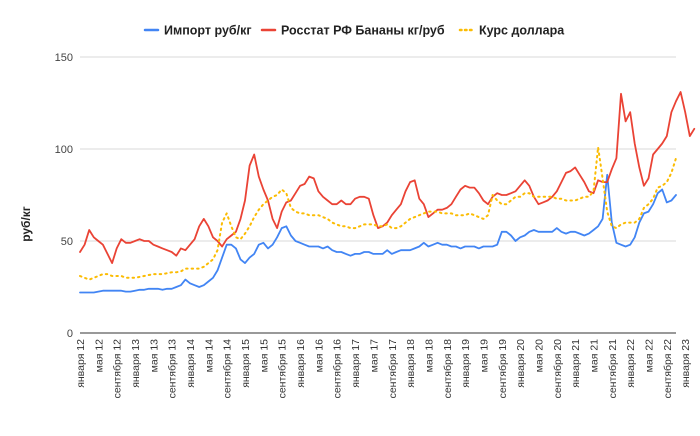 Image resolution: width=700 pixels, height=436 pixels. I want to click on x-tick: мая 16, so click(319, 356).